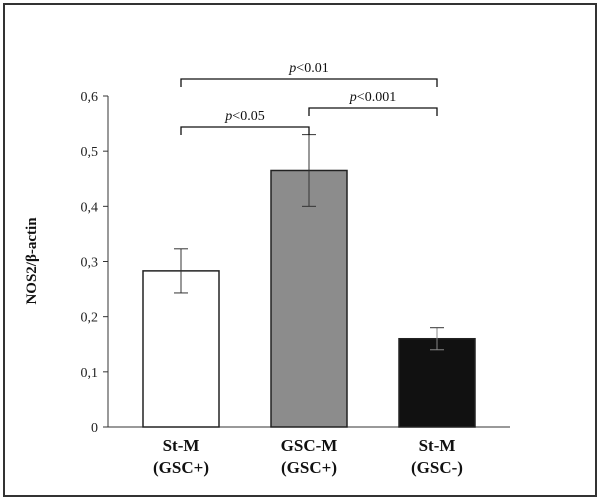 The image size is (600, 500). Describe the element at coordinates (372, 97) in the screenshot. I see `significance-label: p<0.001` at that location.